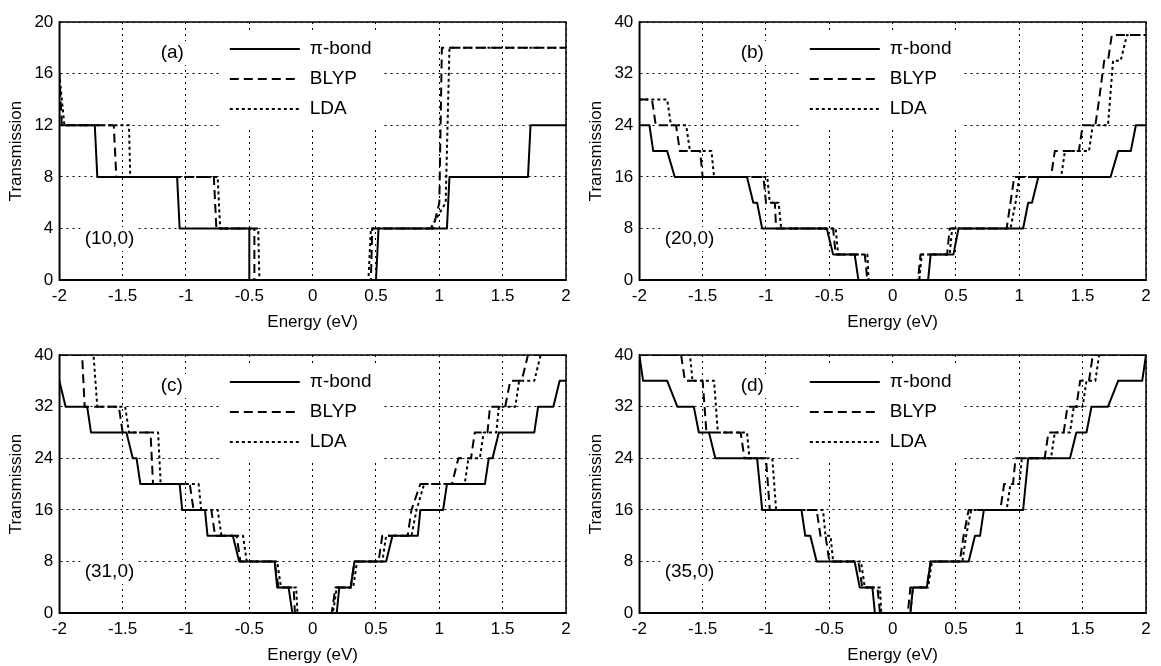 The image size is (1161, 666). Describe the element at coordinates (689, 571) in the screenshot. I see `annotation: (35,0)` at that location.